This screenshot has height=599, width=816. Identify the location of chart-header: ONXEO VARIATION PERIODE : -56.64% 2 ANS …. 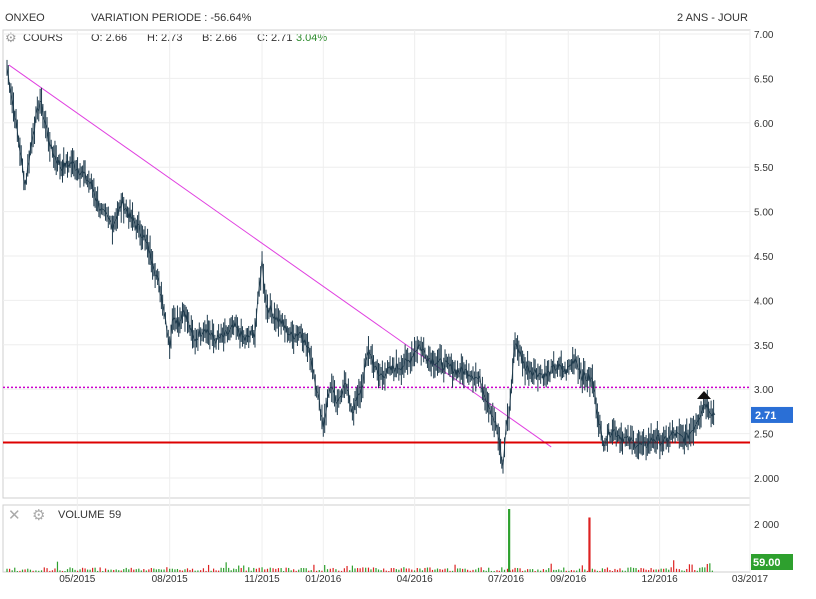
(408, 14).